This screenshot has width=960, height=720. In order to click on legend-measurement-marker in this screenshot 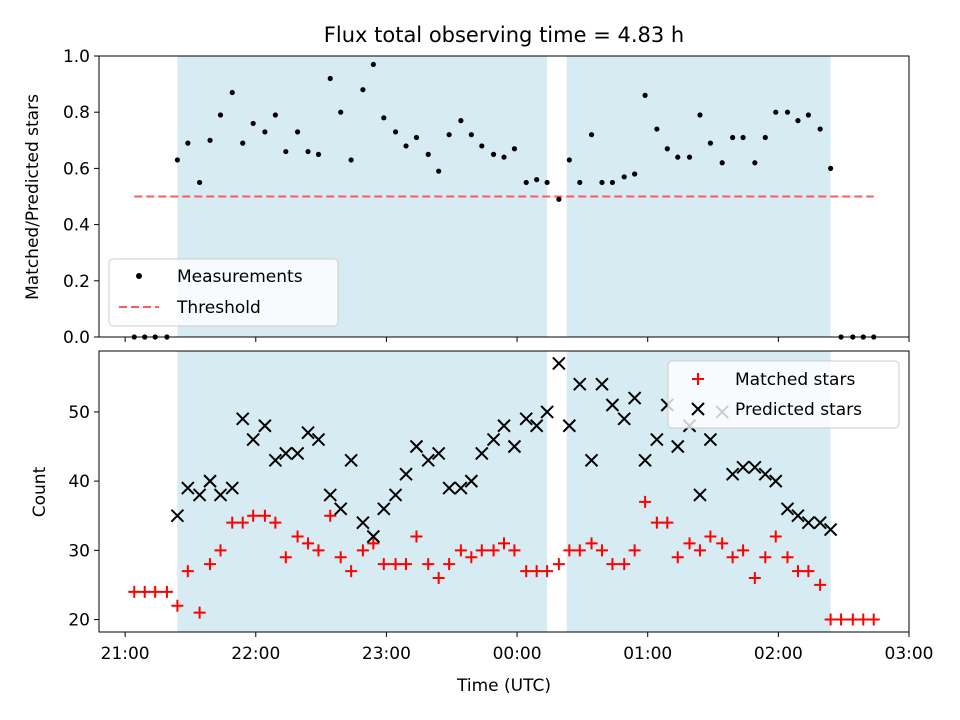, I will do `click(139, 276)`.